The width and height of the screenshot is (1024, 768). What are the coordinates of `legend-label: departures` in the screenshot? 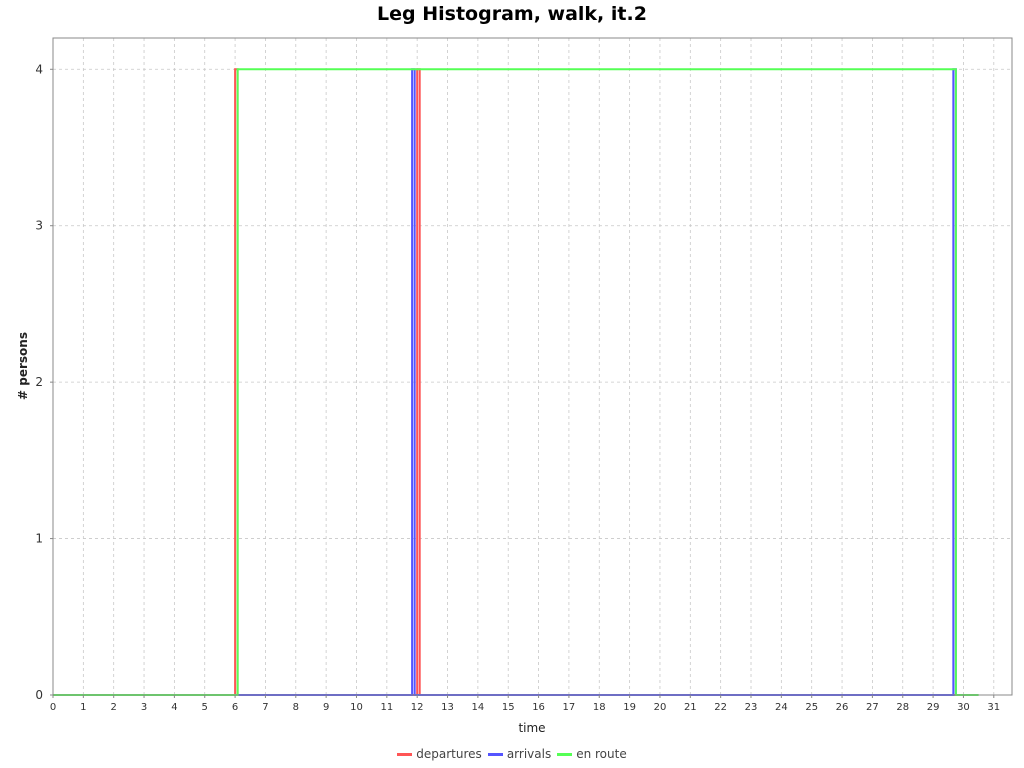 It's located at (449, 754).